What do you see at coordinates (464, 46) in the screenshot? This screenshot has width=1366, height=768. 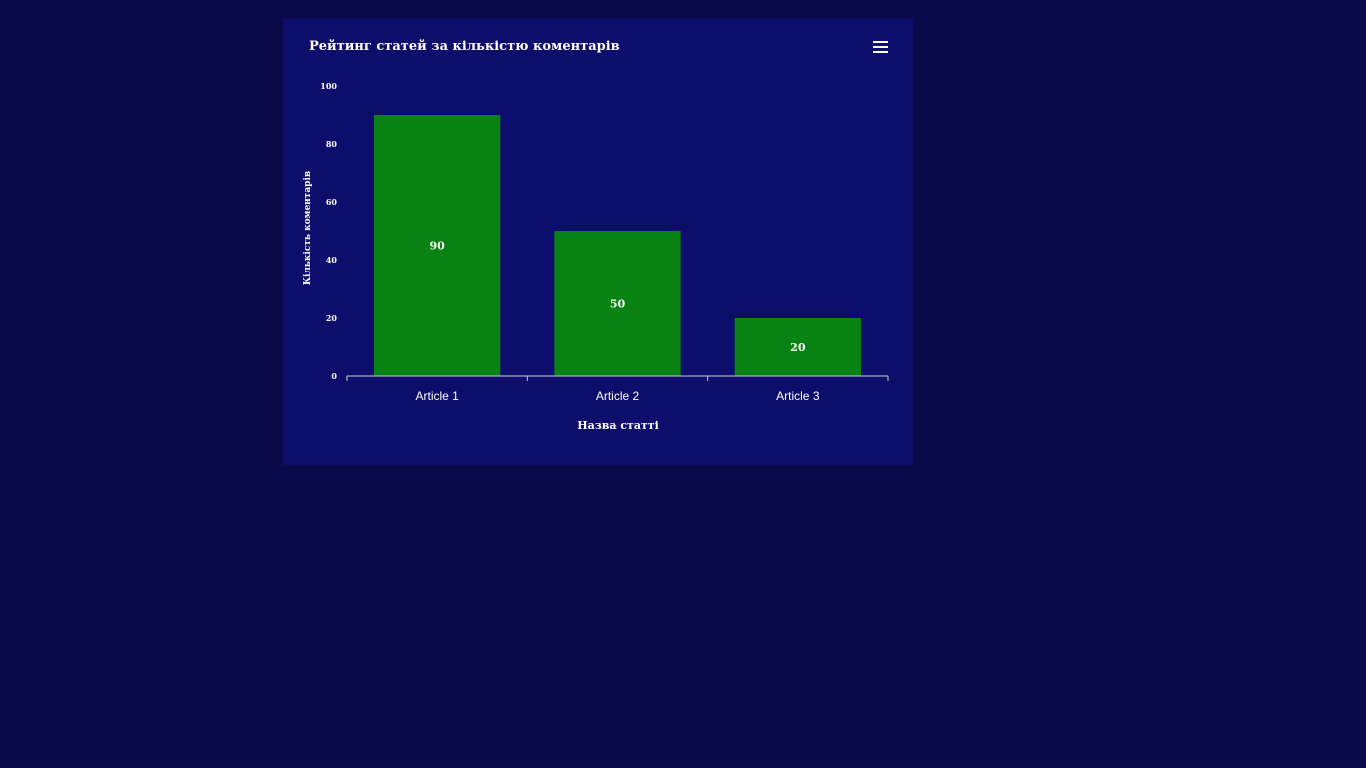 I see `chart-title: Рейтинг статей за кількістю коментарів` at bounding box center [464, 46].